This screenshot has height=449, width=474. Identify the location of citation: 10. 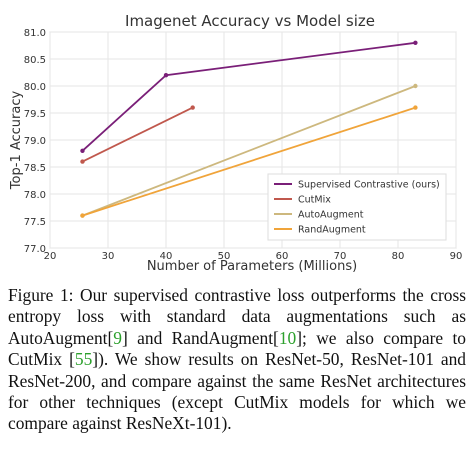
(287, 337).